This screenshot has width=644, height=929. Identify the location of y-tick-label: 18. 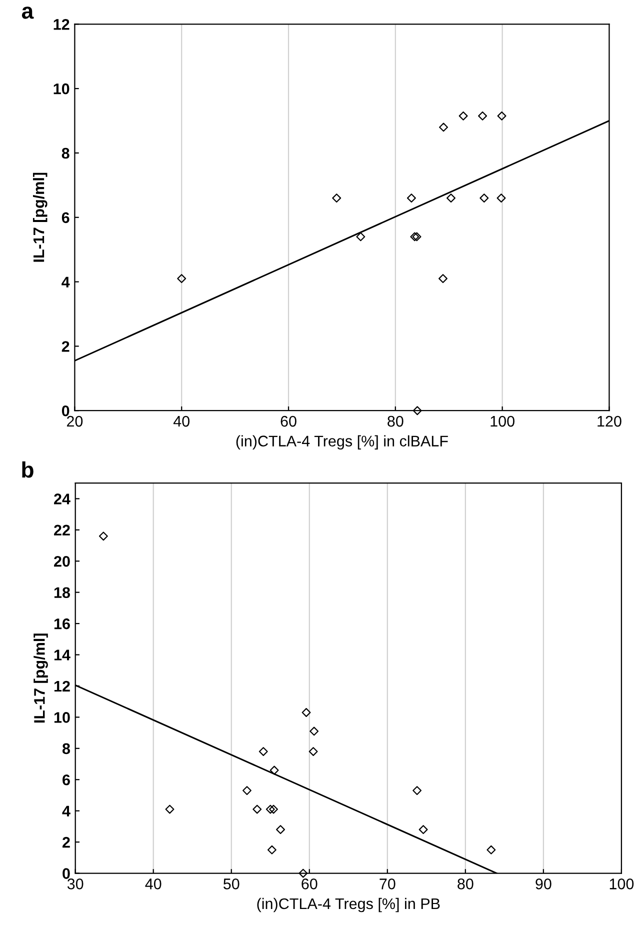
(62, 592).